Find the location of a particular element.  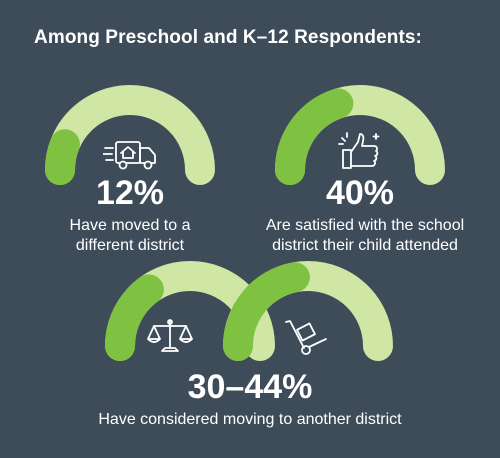

stat-value-satisfied: 40% is located at coordinates (360, 193).